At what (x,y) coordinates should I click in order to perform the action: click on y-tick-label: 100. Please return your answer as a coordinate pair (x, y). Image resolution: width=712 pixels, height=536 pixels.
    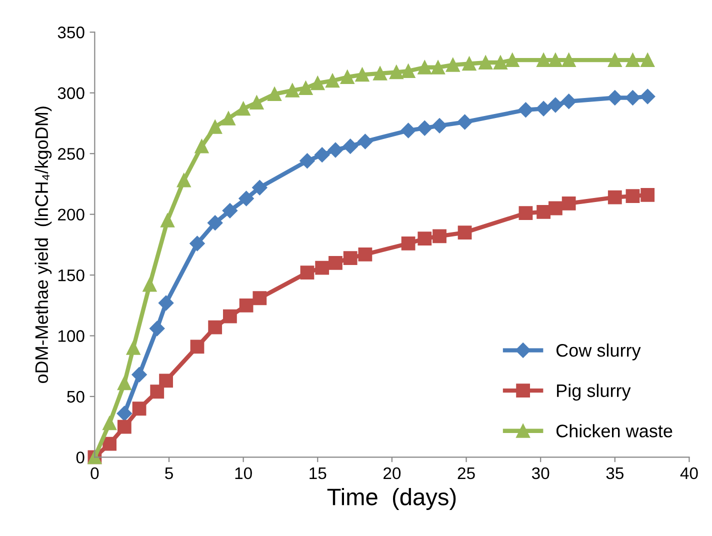
    Looking at the image, I should click on (71, 336).